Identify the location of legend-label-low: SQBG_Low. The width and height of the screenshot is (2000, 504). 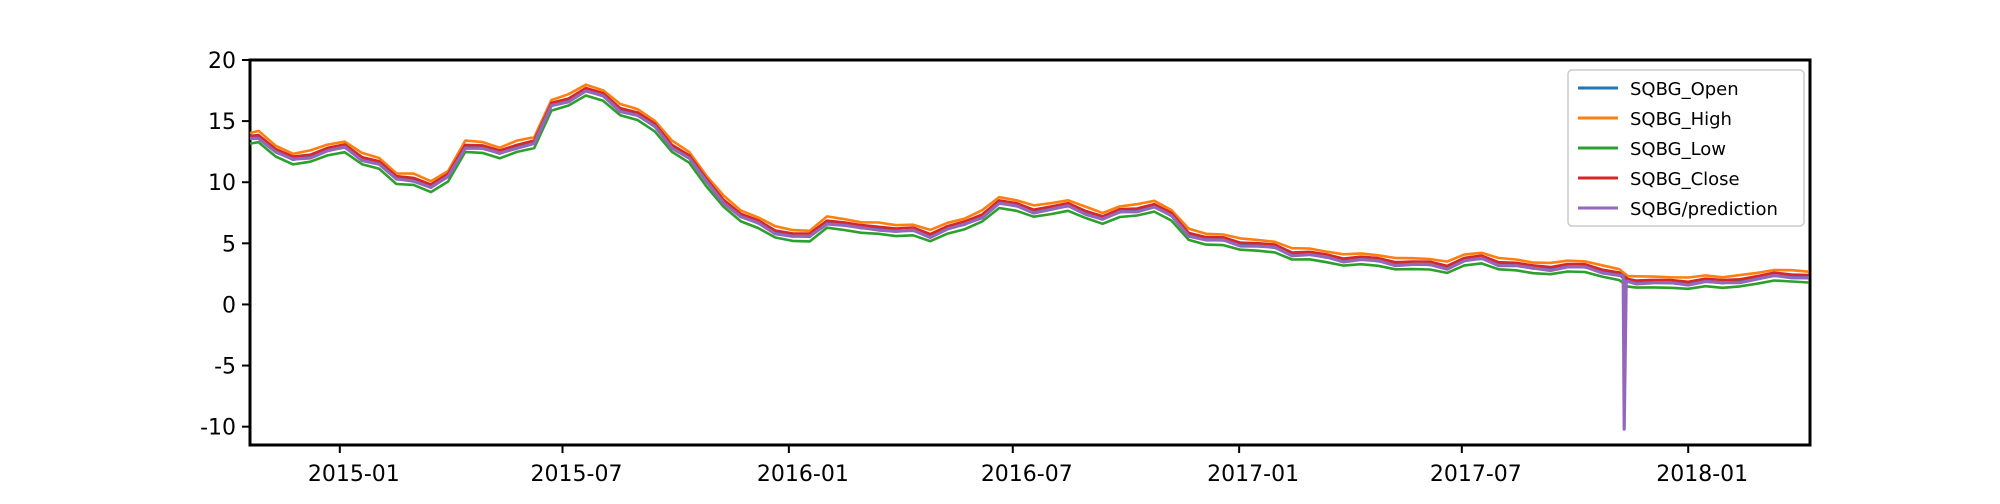
(1678, 149).